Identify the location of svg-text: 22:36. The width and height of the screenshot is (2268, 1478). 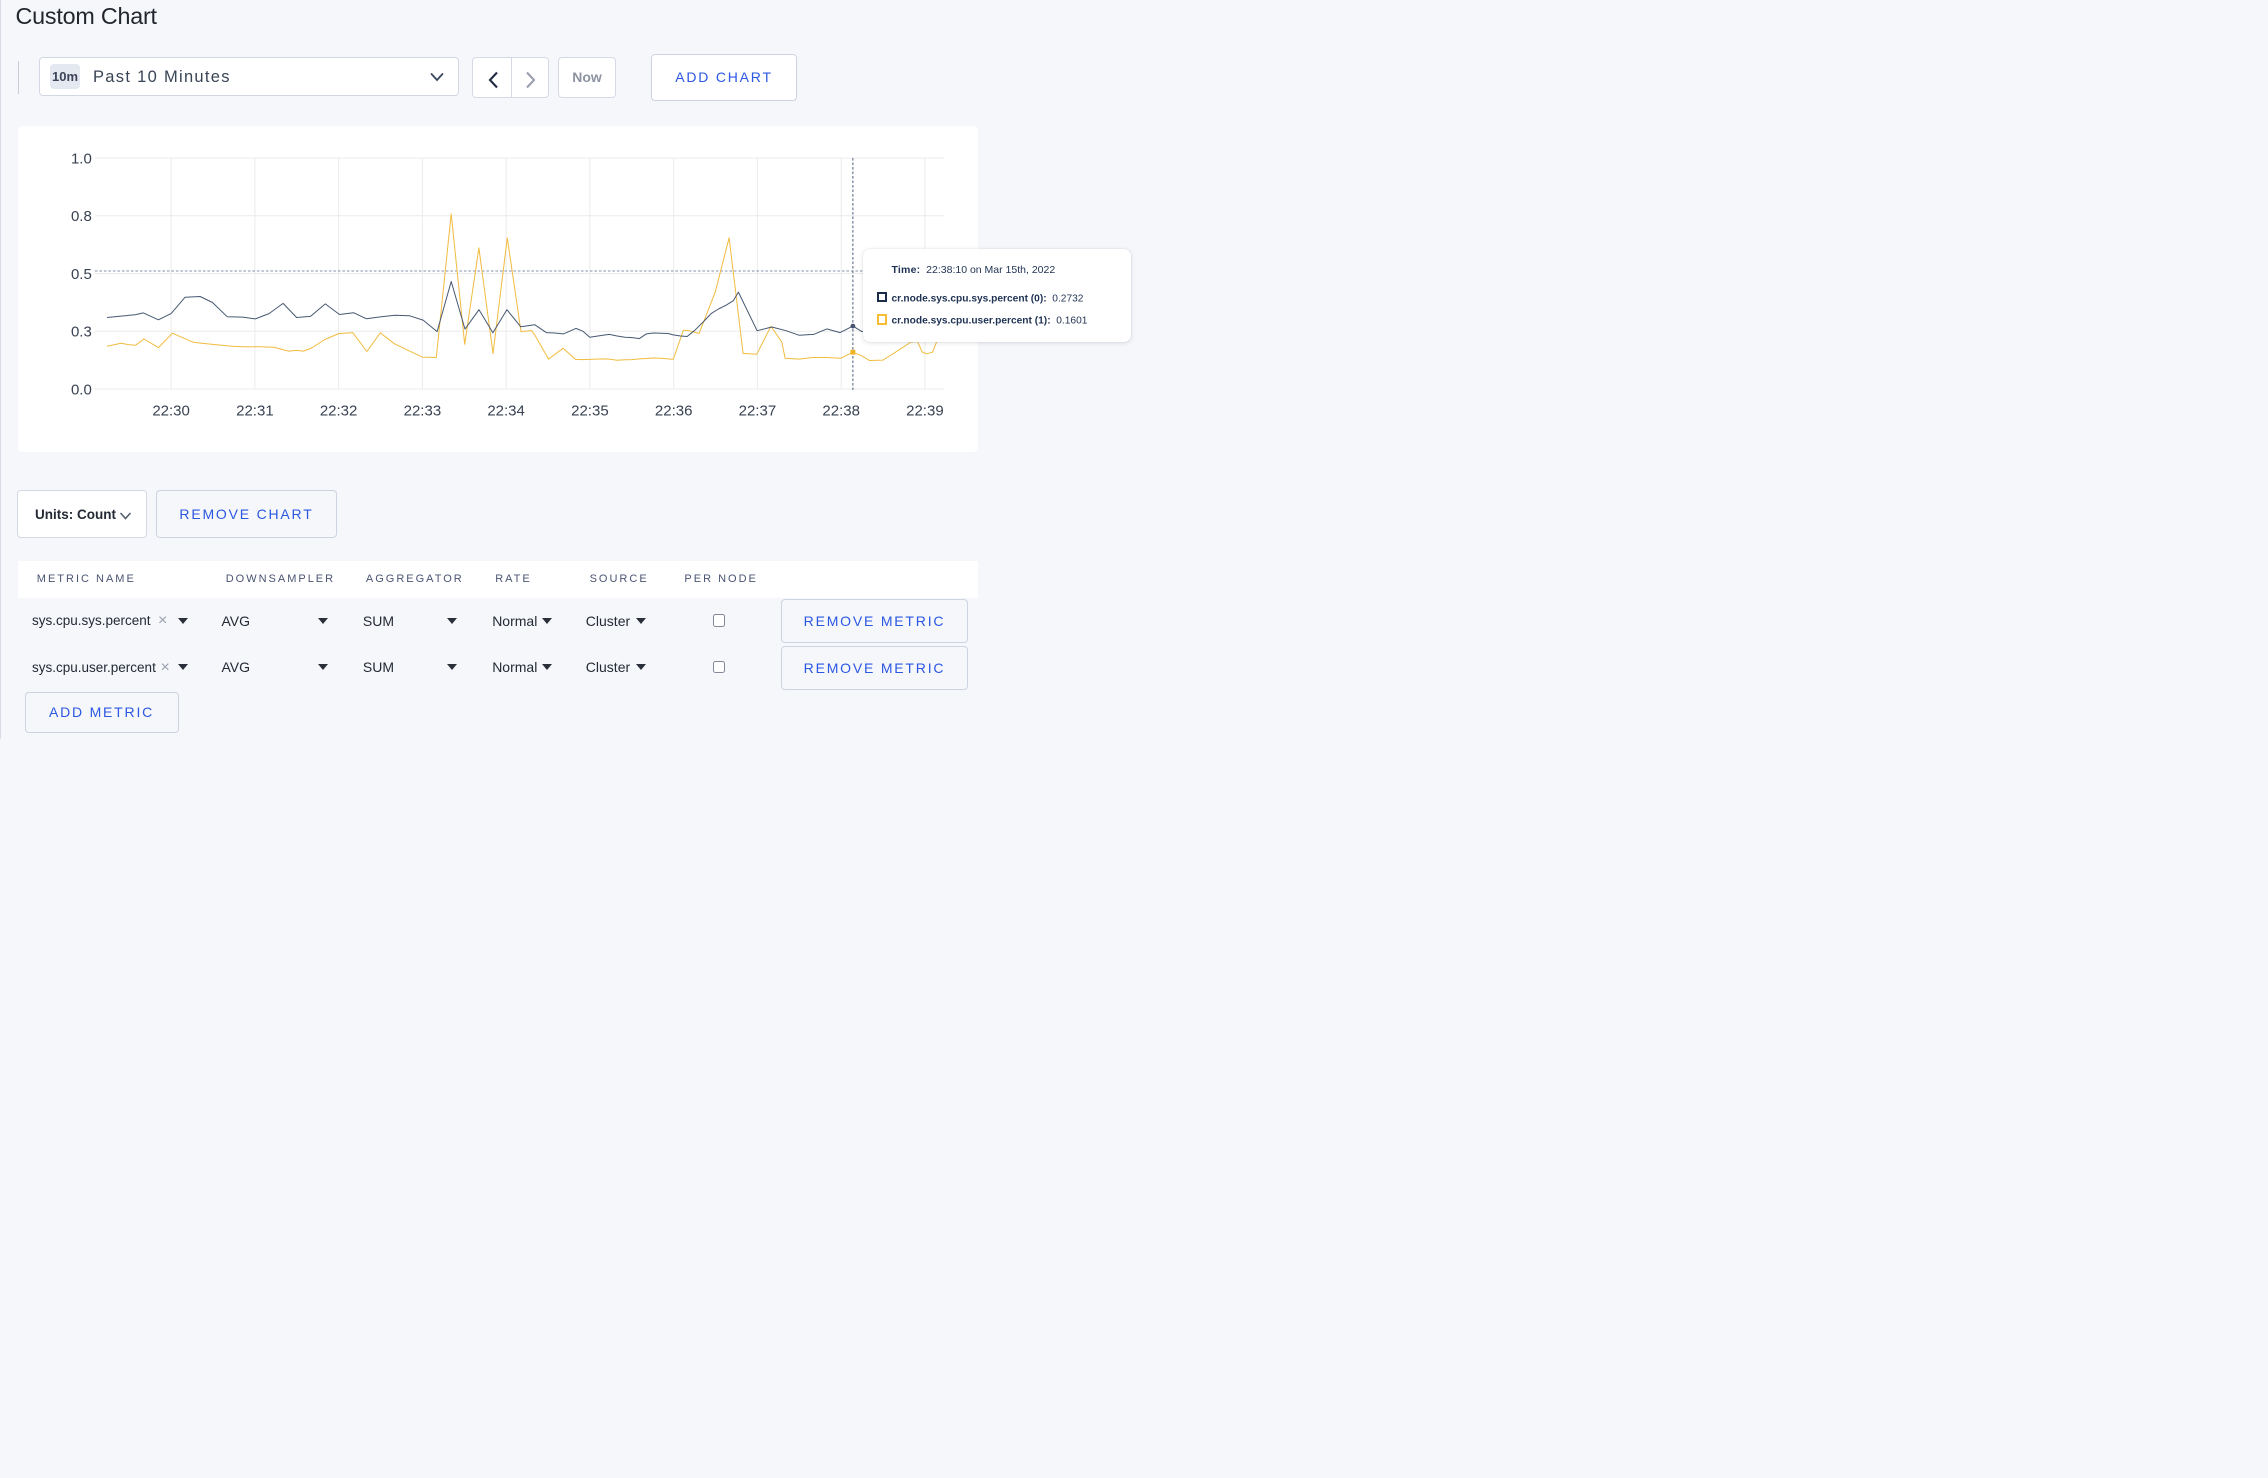
(673, 411).